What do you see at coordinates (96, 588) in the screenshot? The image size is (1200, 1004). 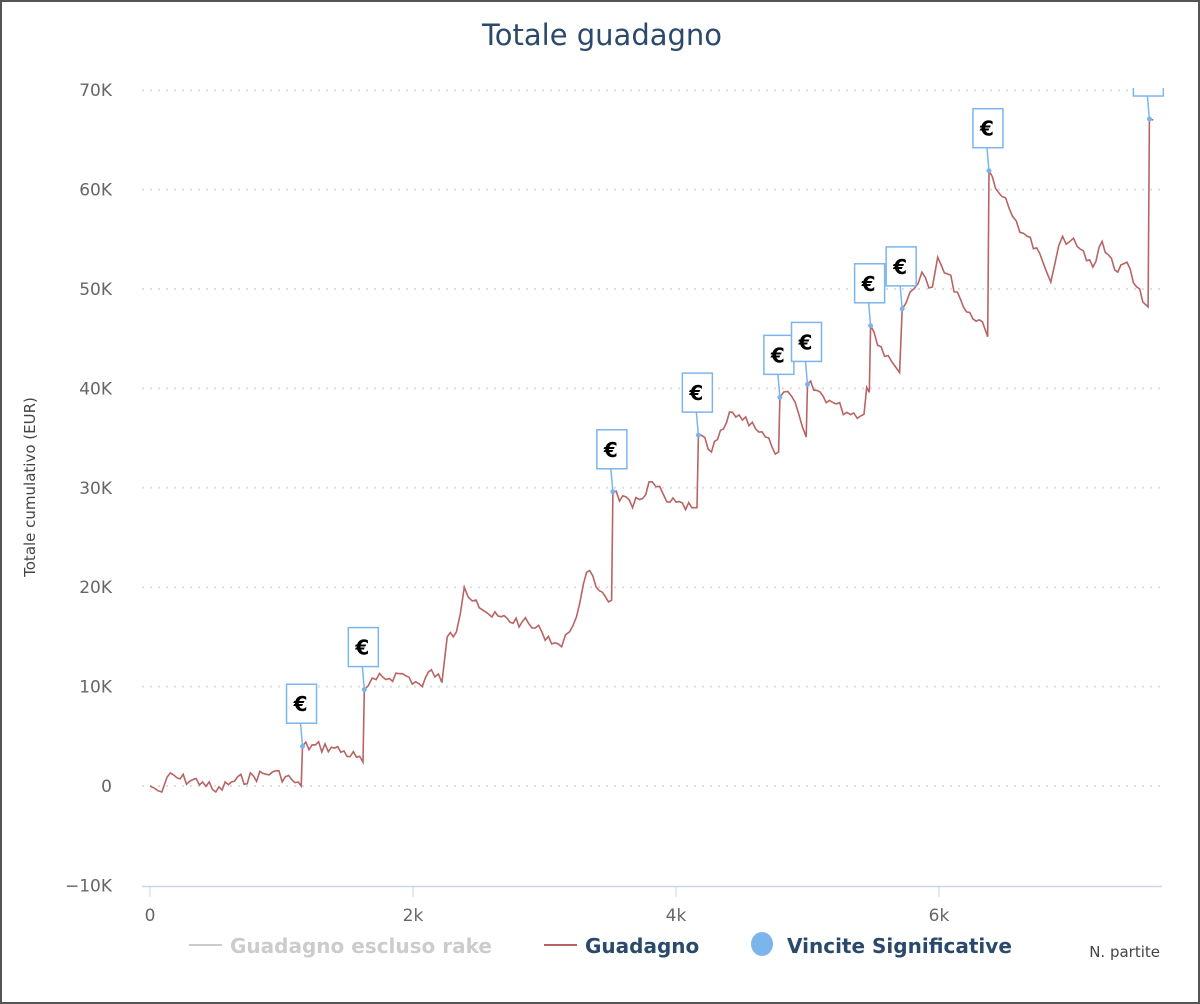 I see `y-tick-label: 20K` at bounding box center [96, 588].